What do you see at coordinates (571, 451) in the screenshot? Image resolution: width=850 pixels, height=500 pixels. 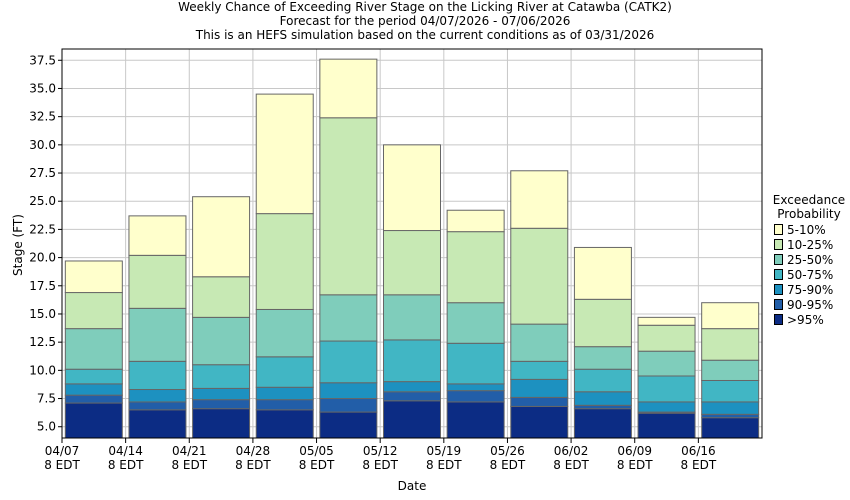 I see `x-tick-label: 06/02` at bounding box center [571, 451].